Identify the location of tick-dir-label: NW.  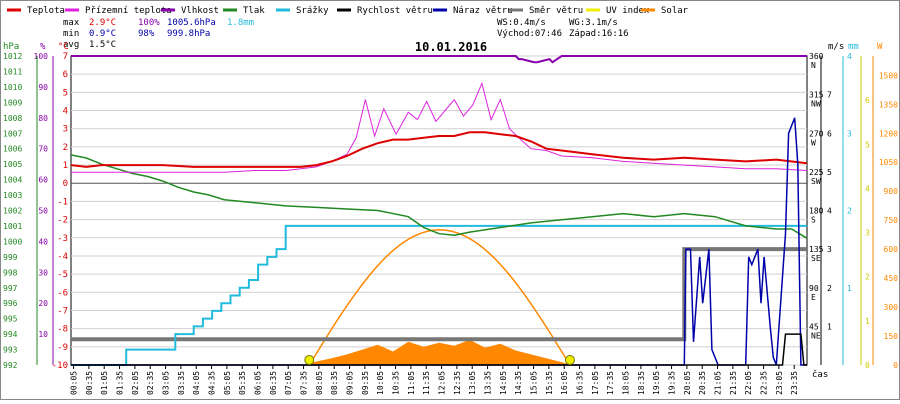
(816, 104).